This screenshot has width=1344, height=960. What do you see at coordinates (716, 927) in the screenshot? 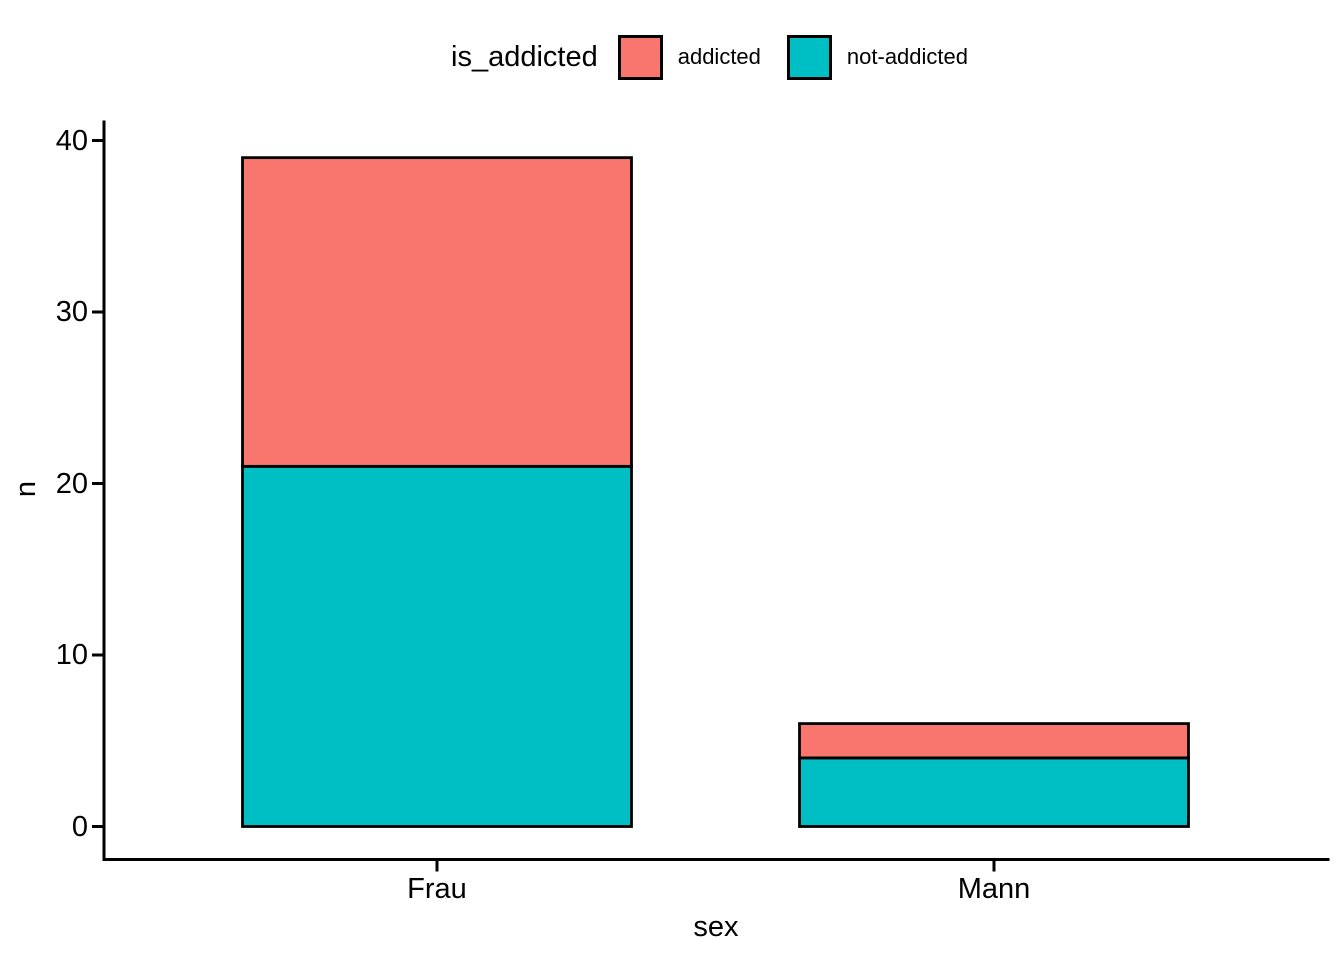
I see `x-axis-title: sex` at bounding box center [716, 927].